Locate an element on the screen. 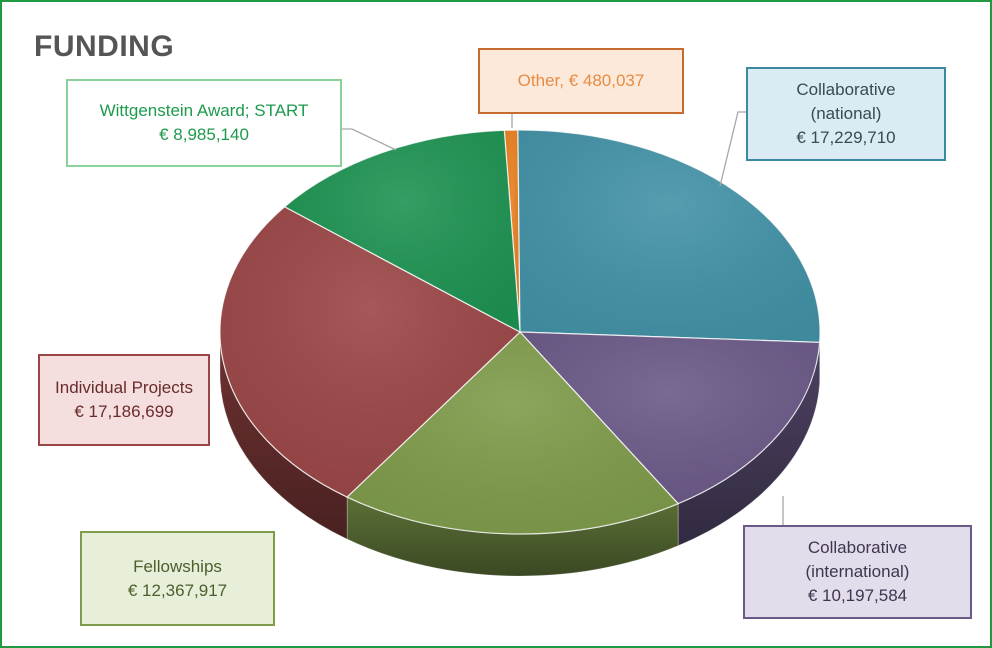  label-other: Collaborative (national) € 17,229,710 is located at coordinates (846, 114).